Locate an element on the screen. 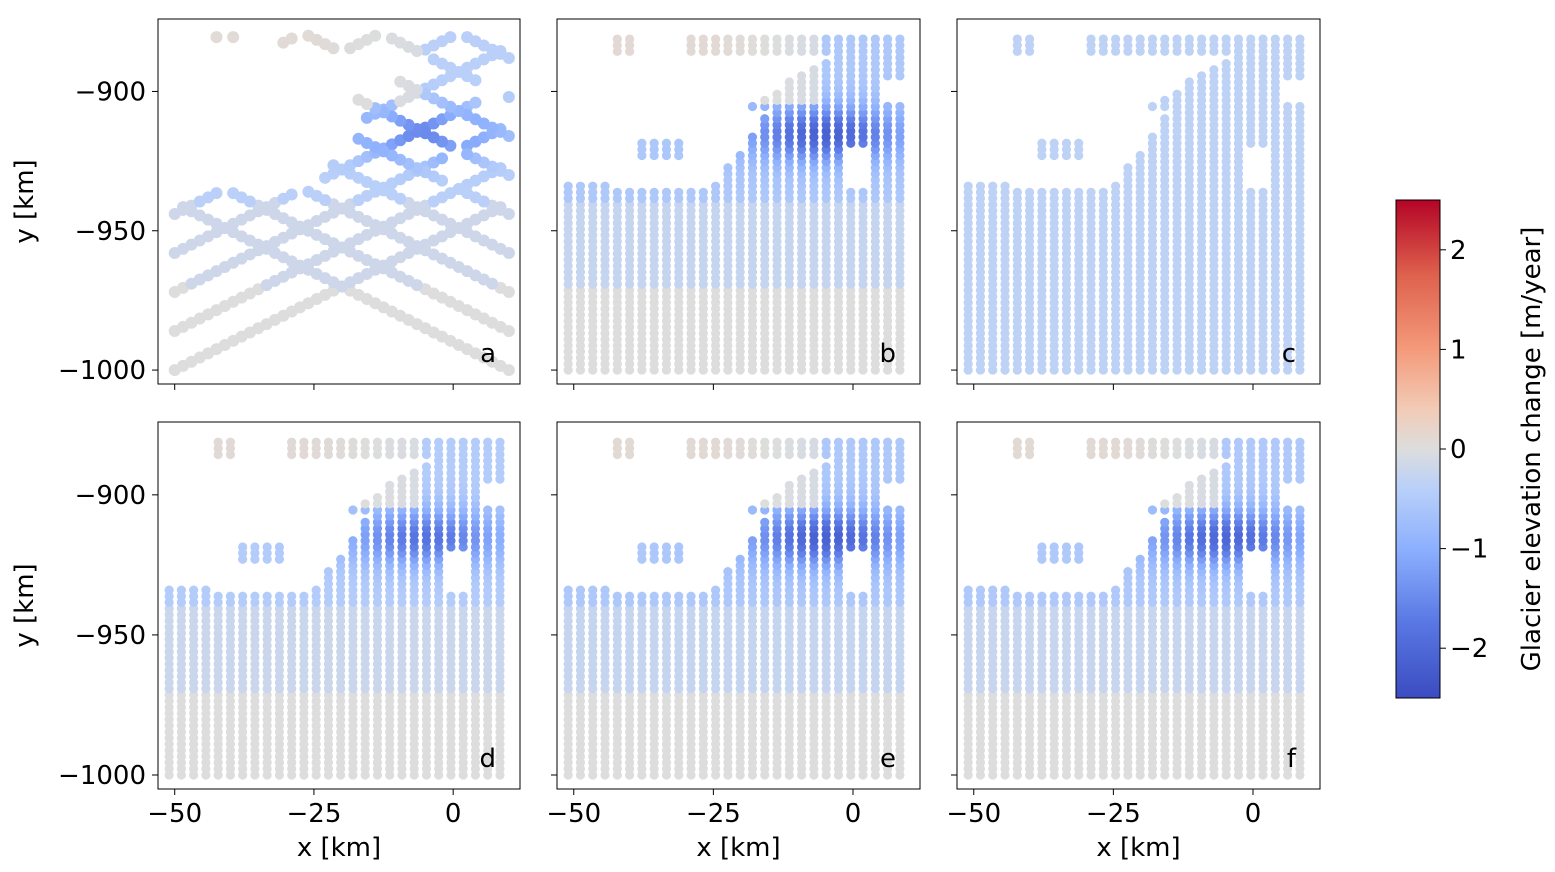 The image size is (1555, 872). y-tick-label: −900 is located at coordinates (110, 92).